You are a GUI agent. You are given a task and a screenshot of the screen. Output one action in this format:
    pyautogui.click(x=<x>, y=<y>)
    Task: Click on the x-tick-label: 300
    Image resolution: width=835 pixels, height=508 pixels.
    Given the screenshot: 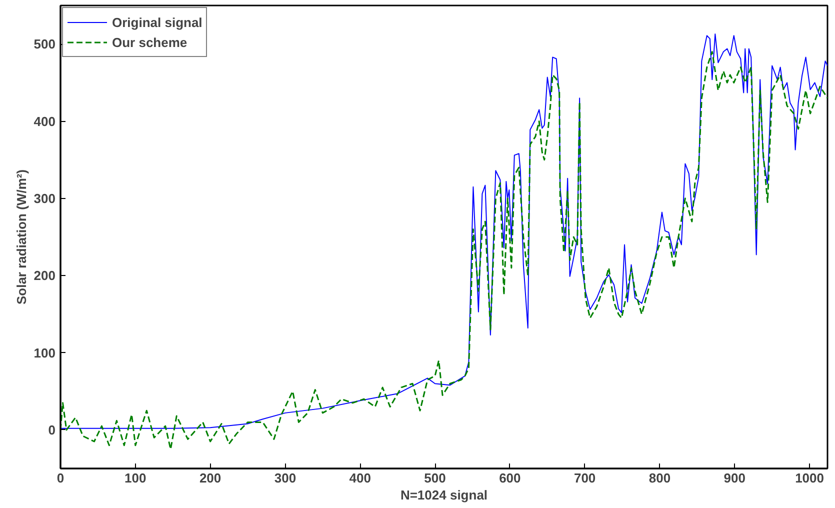 What is the action you would take?
    pyautogui.click(x=285, y=478)
    